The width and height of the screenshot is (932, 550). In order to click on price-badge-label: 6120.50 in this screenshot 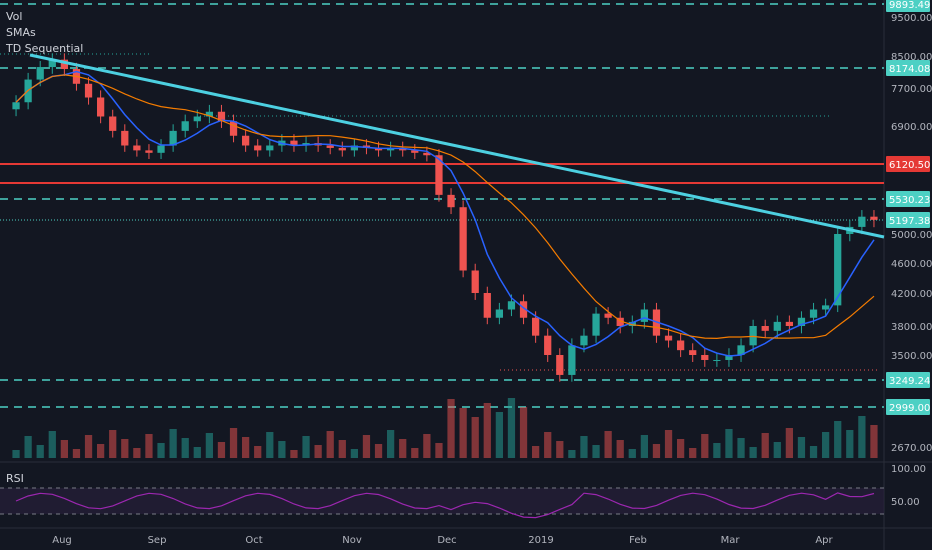, I will do `click(909, 165)`.